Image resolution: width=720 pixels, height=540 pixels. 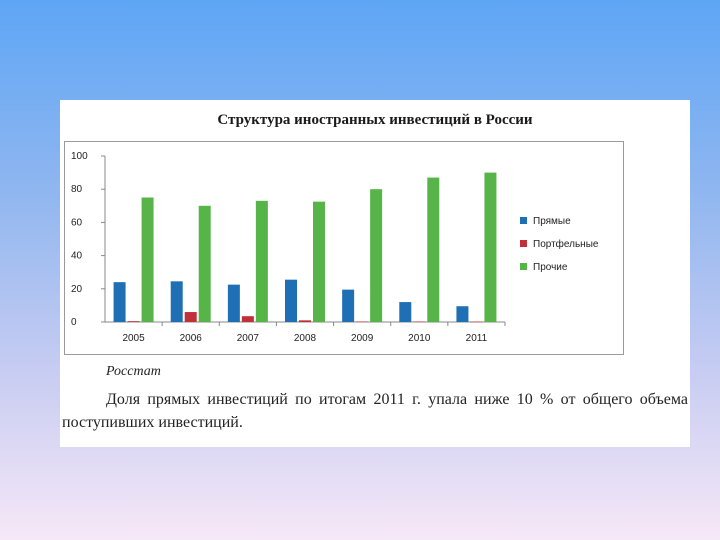 I want to click on bar-direct-2011, so click(x=462, y=314).